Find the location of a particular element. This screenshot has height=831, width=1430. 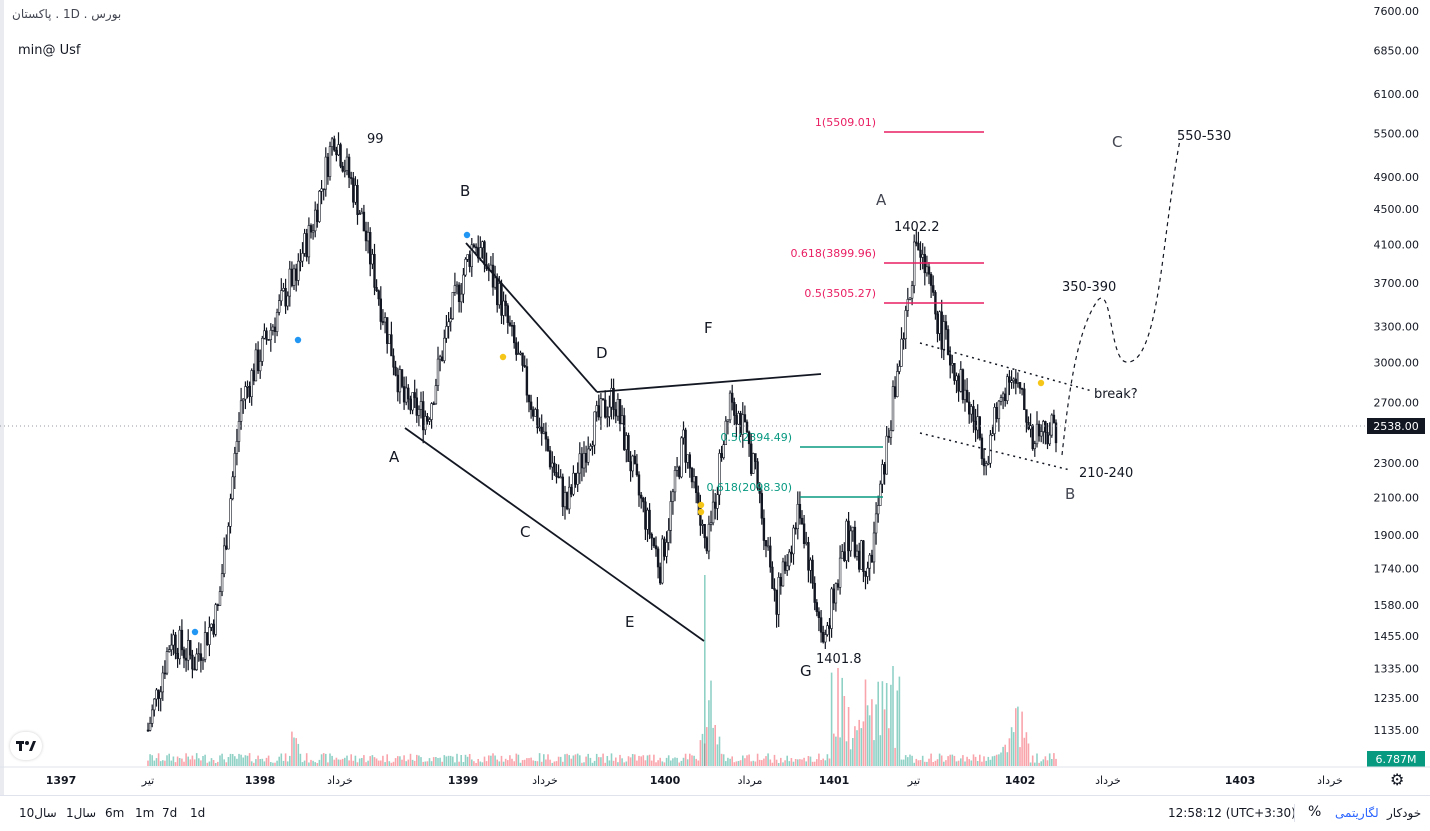

timeframe-1d: 1d is located at coordinates (198, 813).